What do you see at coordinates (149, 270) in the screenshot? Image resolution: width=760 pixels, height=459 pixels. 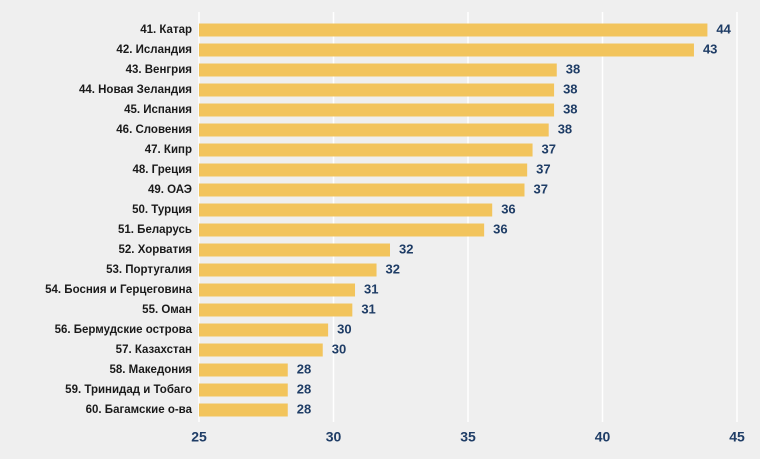 I see `y-tick-label: 53. Португалия` at bounding box center [149, 270].